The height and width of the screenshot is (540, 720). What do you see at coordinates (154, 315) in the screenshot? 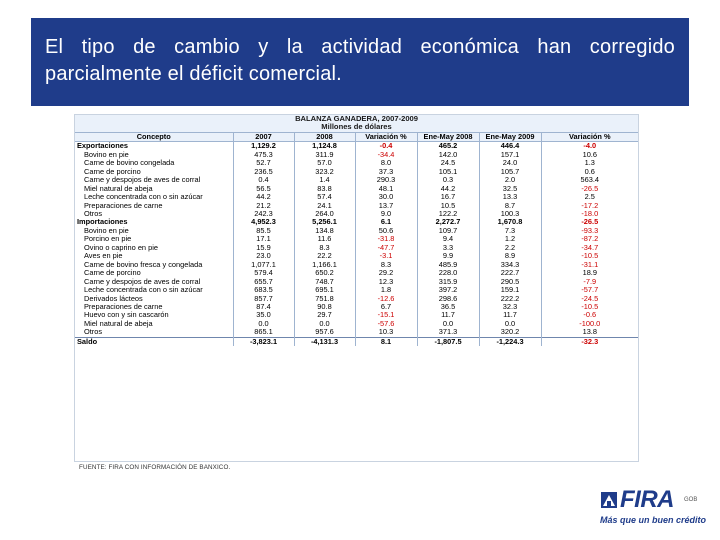
I see `row-concept: Huevo con y sin cascarón` at bounding box center [154, 315].